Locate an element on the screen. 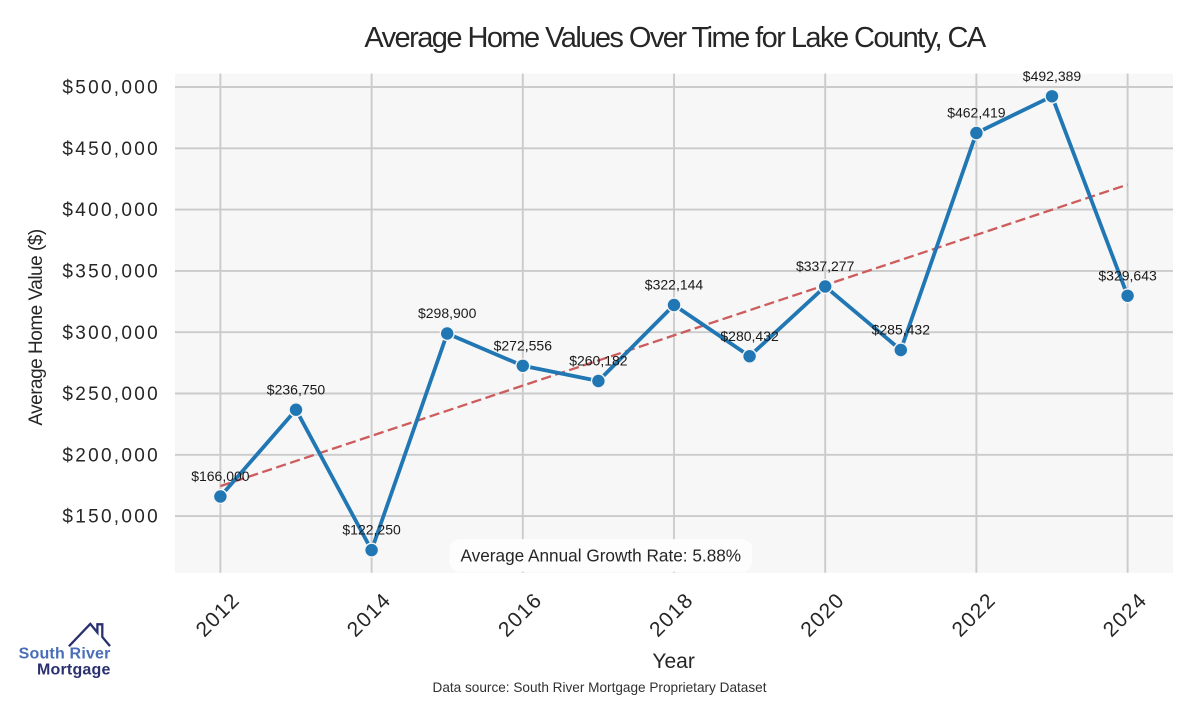 The image size is (1200, 705). svg-text: Mortgage is located at coordinates (74, 670).